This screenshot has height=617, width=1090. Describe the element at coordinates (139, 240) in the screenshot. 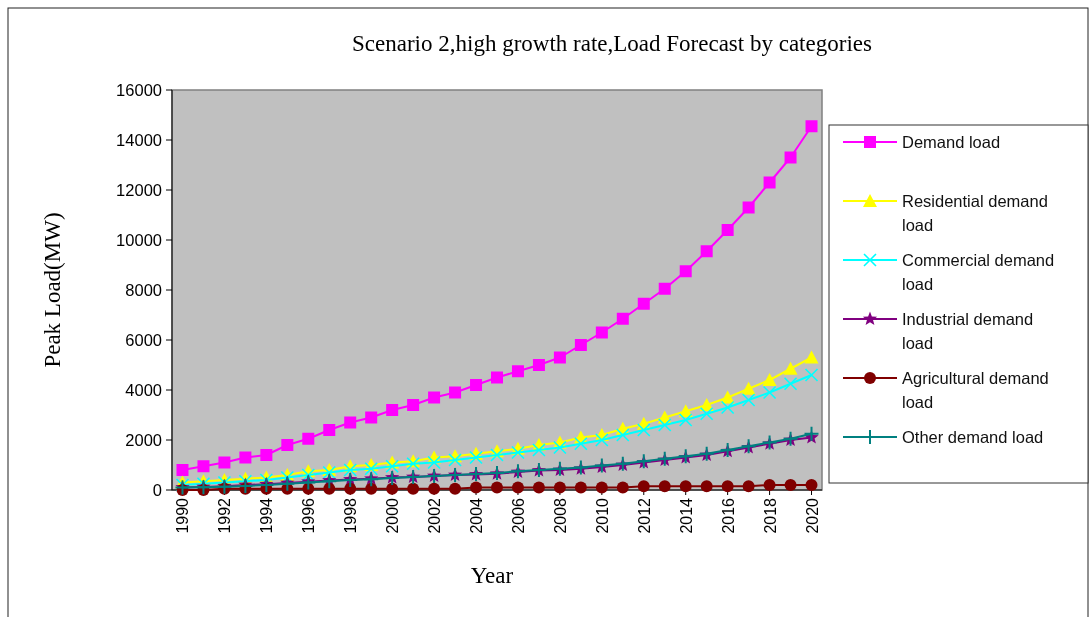

I see `y-tick-label: 10000` at that location.